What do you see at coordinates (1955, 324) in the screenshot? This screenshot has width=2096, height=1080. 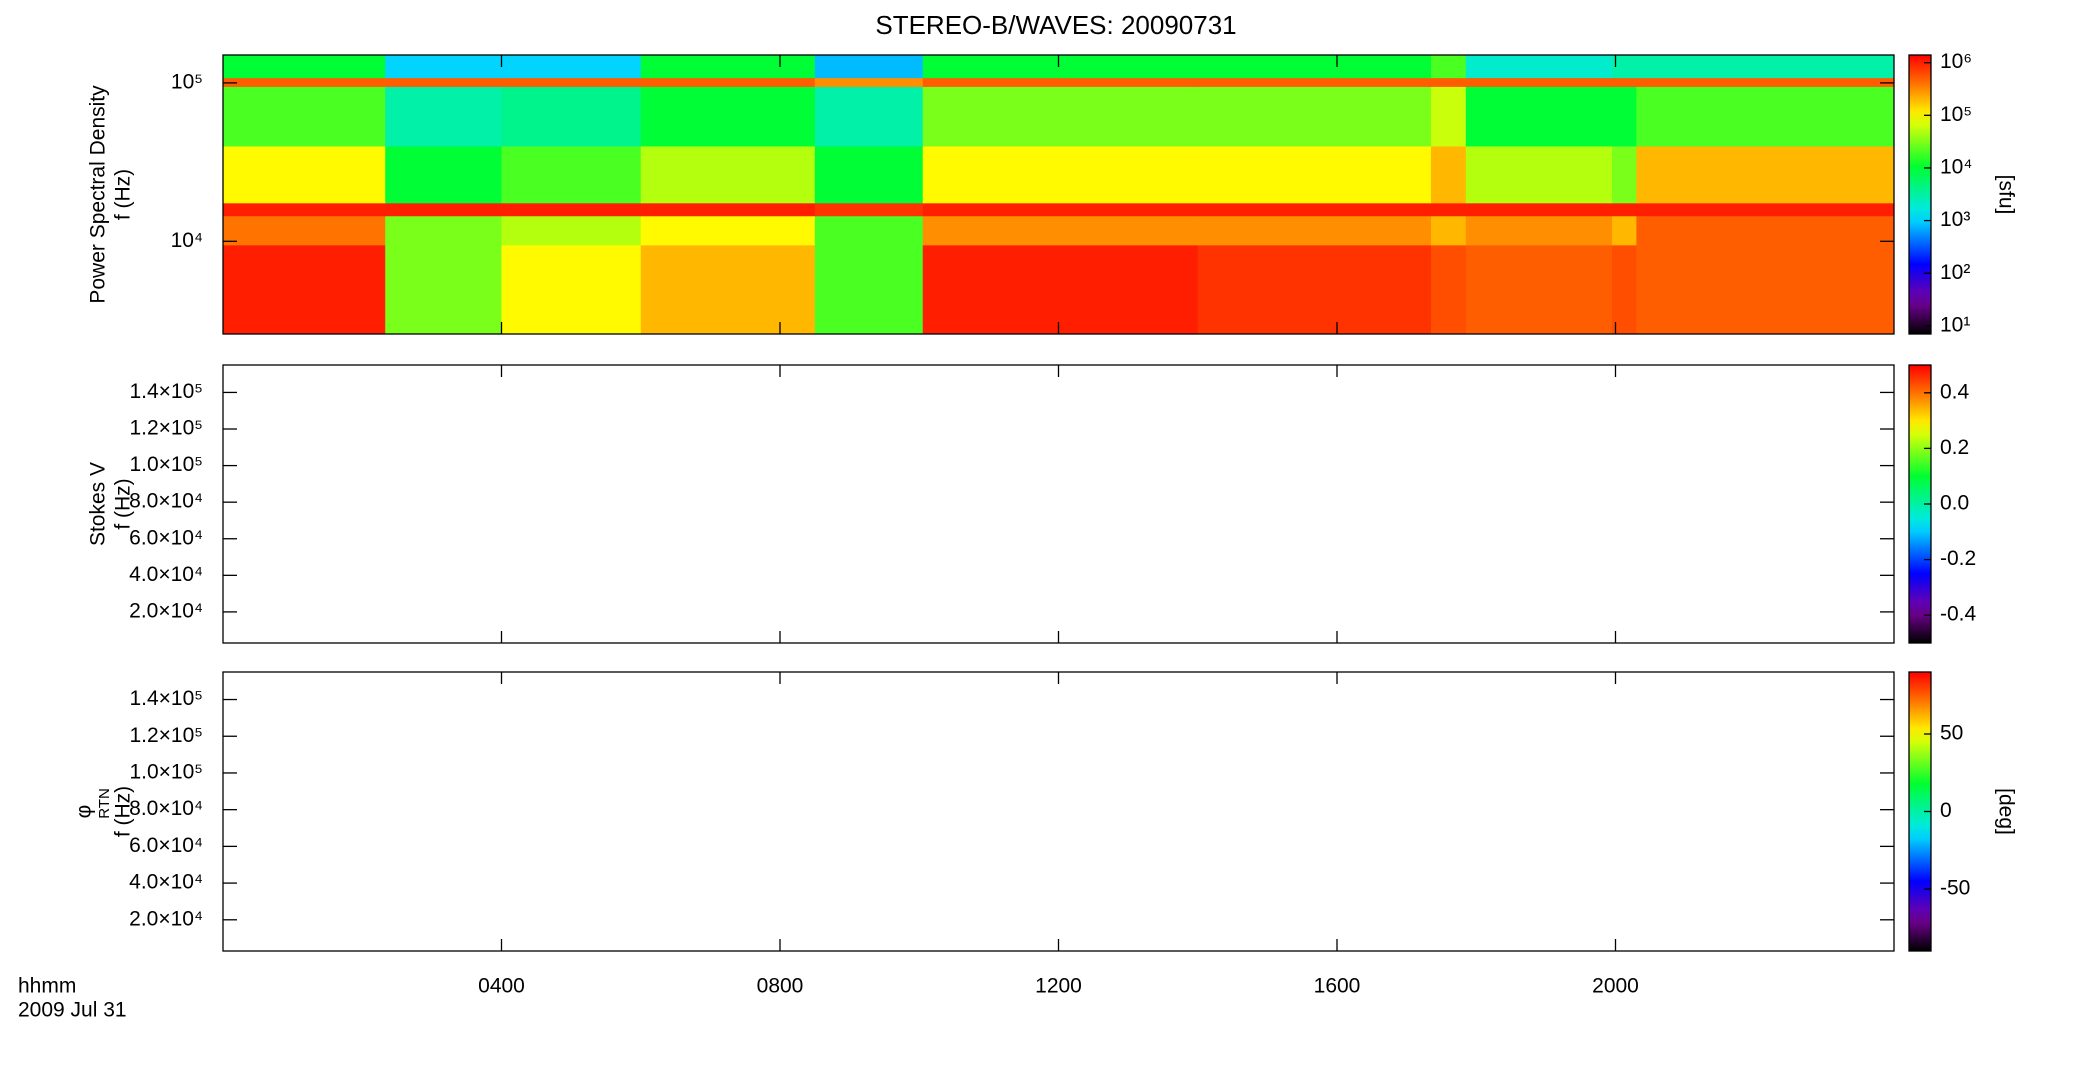 I see `colorbar-tick-label: 10¹` at bounding box center [1955, 324].